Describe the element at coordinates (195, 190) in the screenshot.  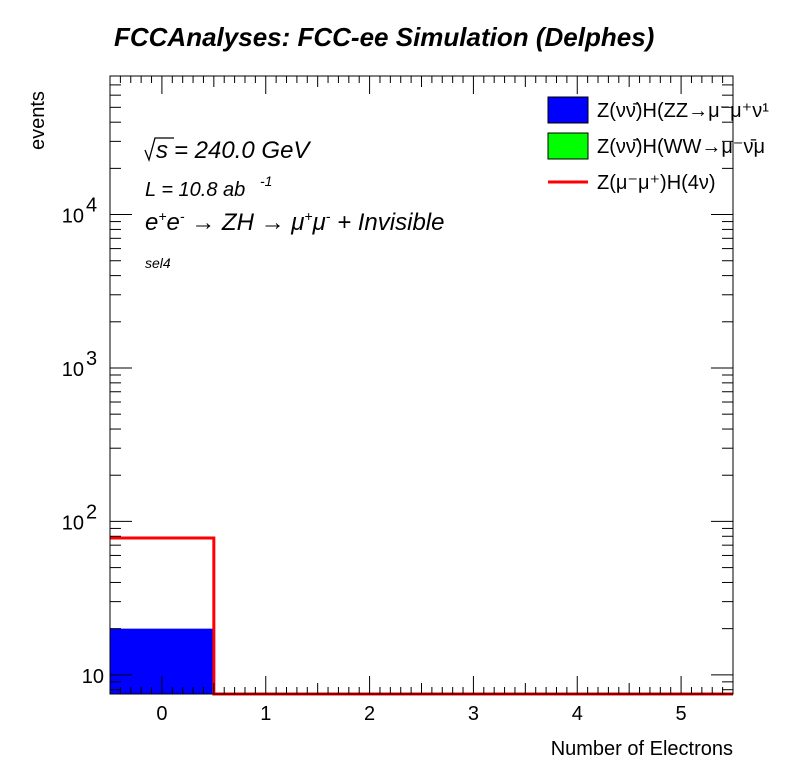
I see `luminosity-value: L = 10.8 ab` at that location.